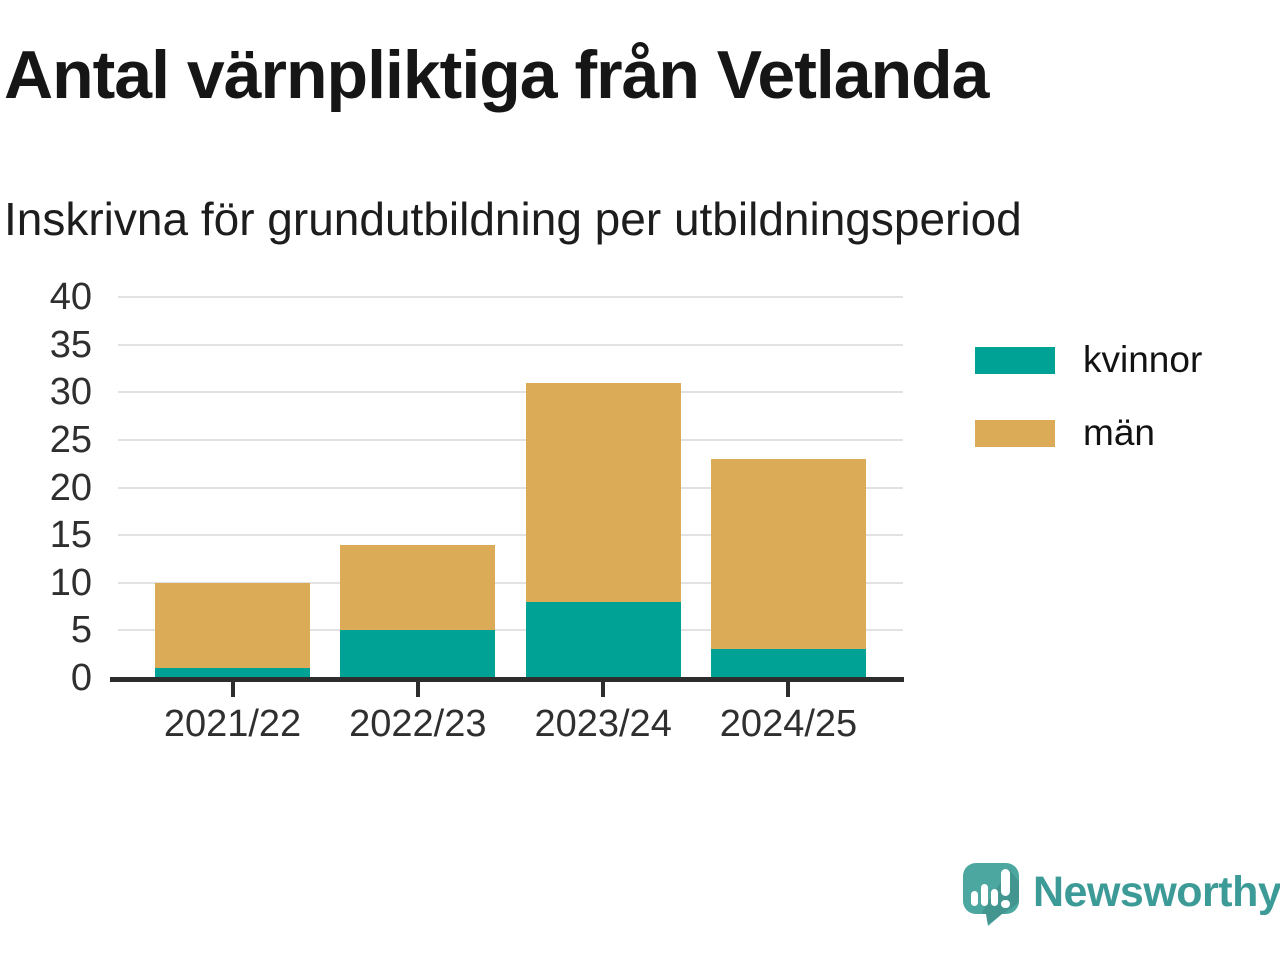 The height and width of the screenshot is (960, 1280). I want to click on y-tick-label: 25, so click(70, 439).